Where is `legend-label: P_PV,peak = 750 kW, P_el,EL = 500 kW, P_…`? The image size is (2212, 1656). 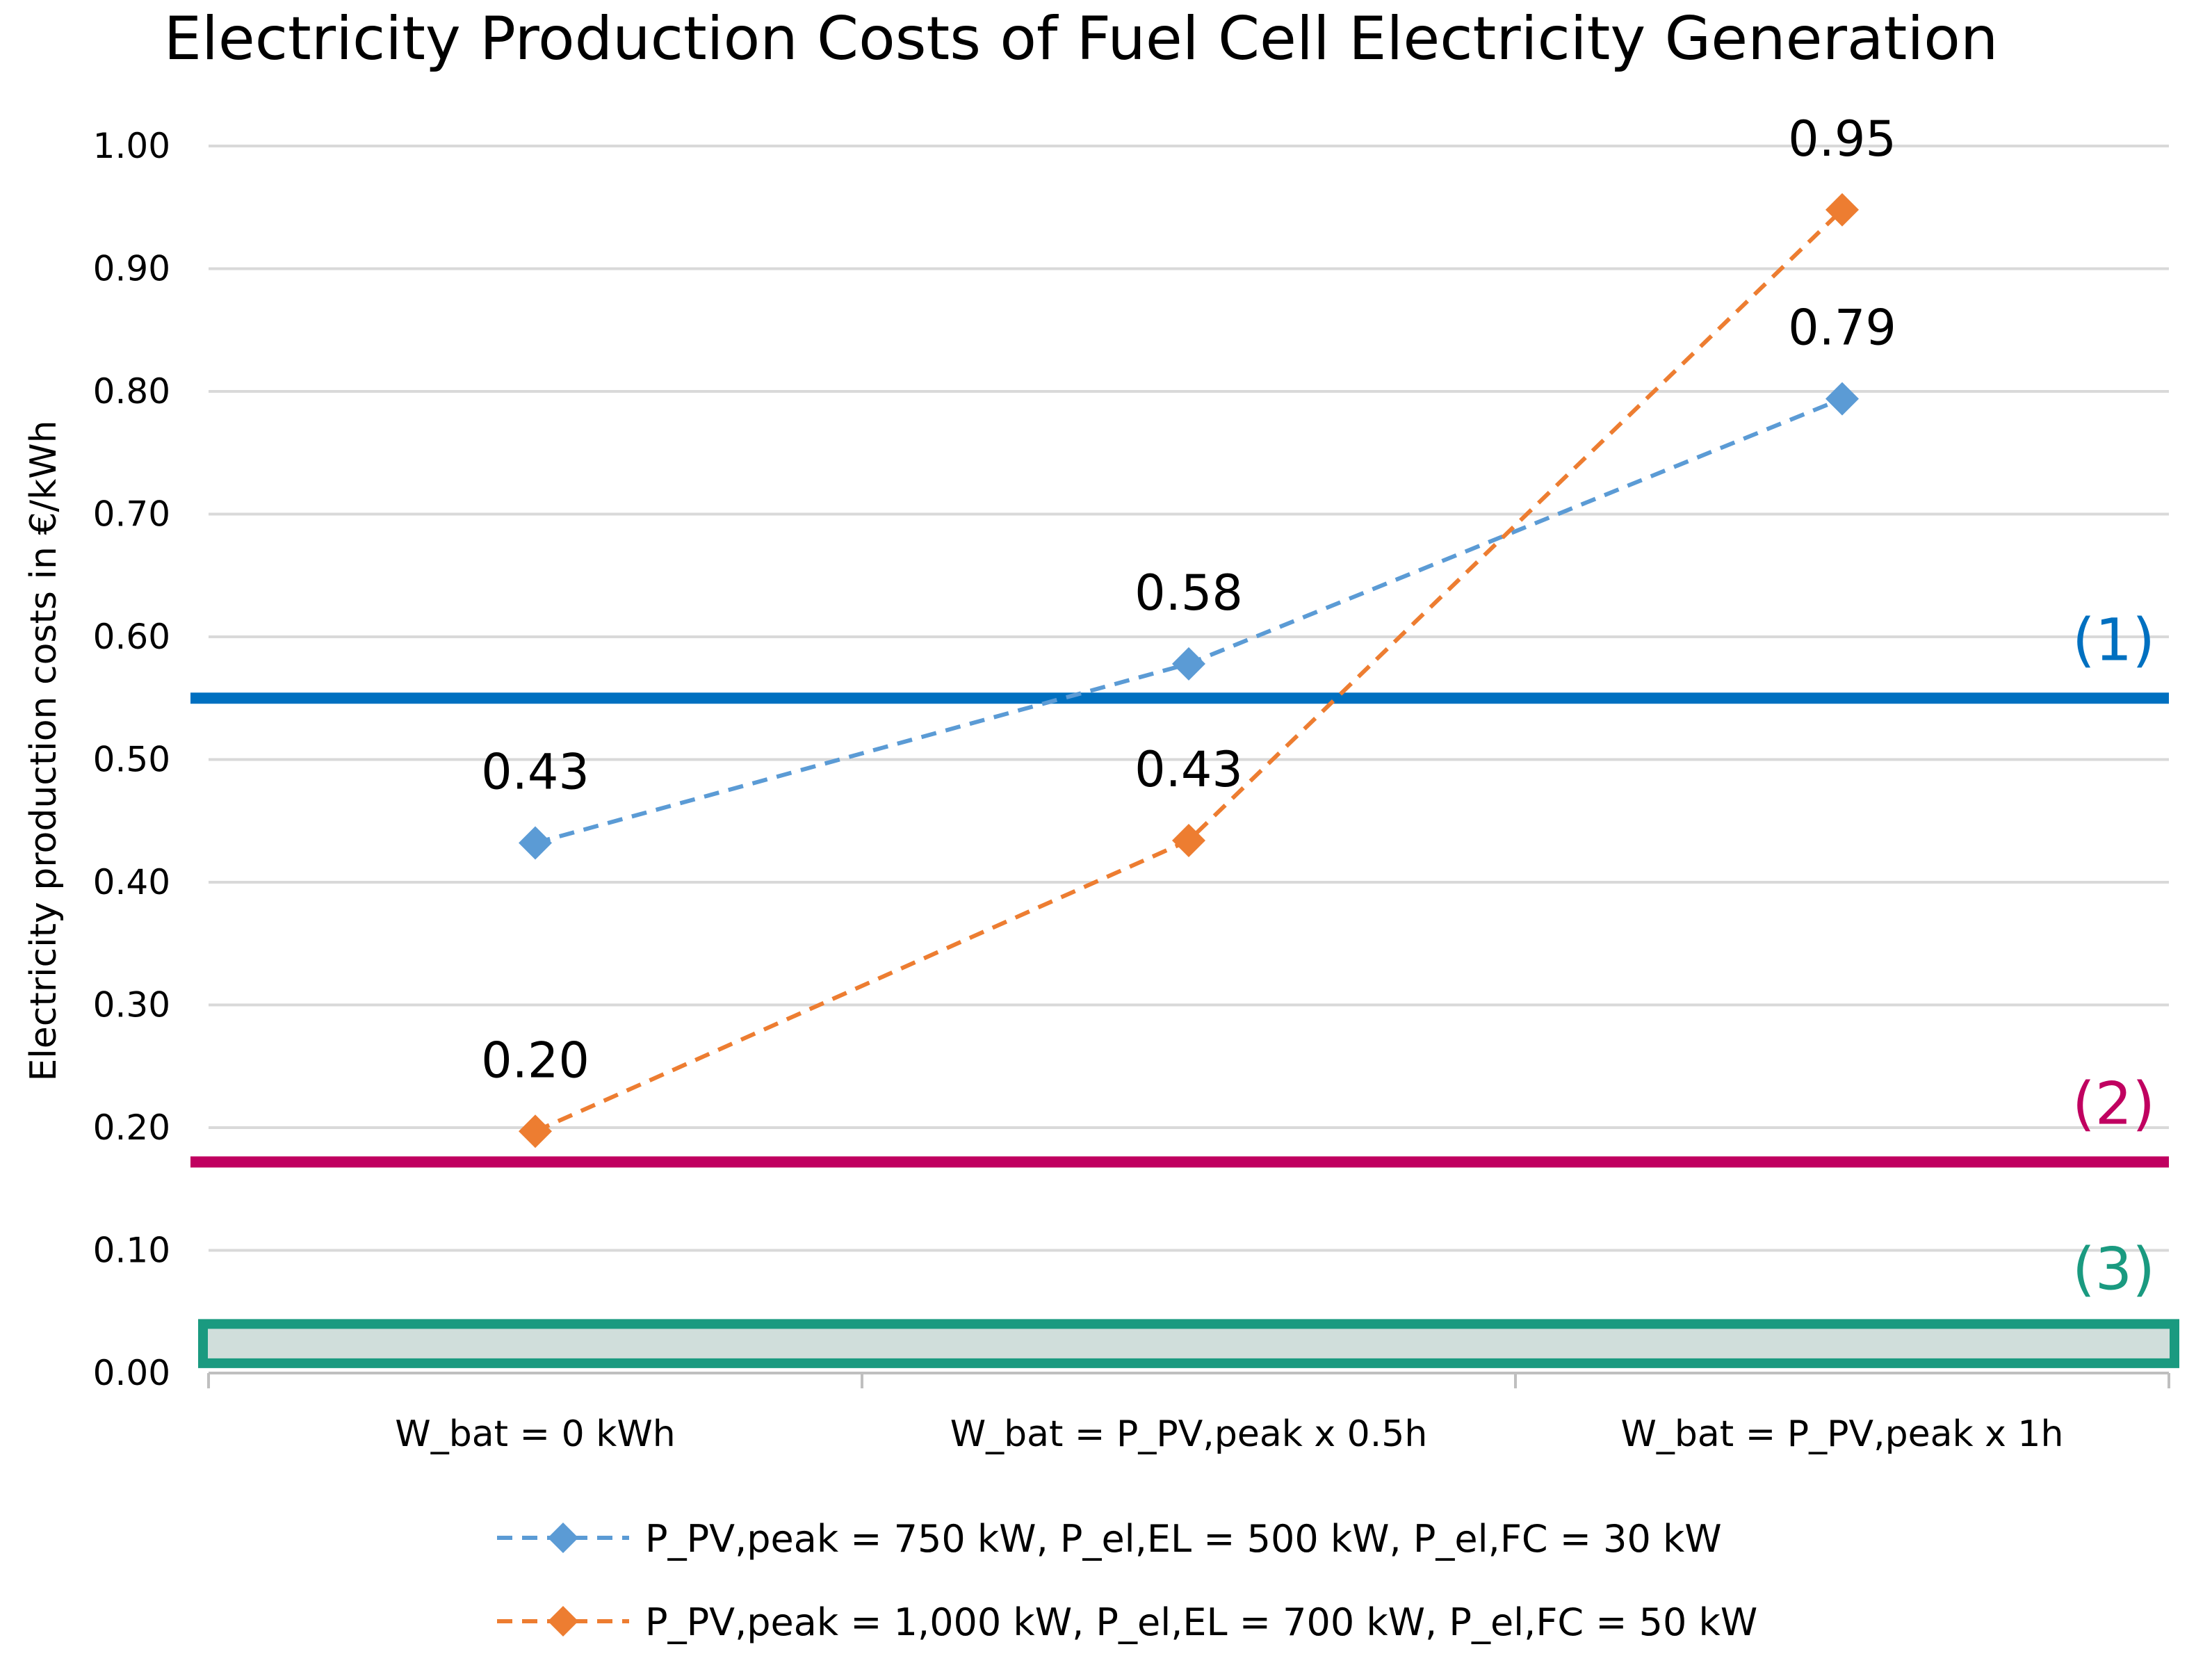
legend-label: P_PV,peak = 750 kW, P_el,EL = 500 kW, P_… is located at coordinates (1183, 1539).